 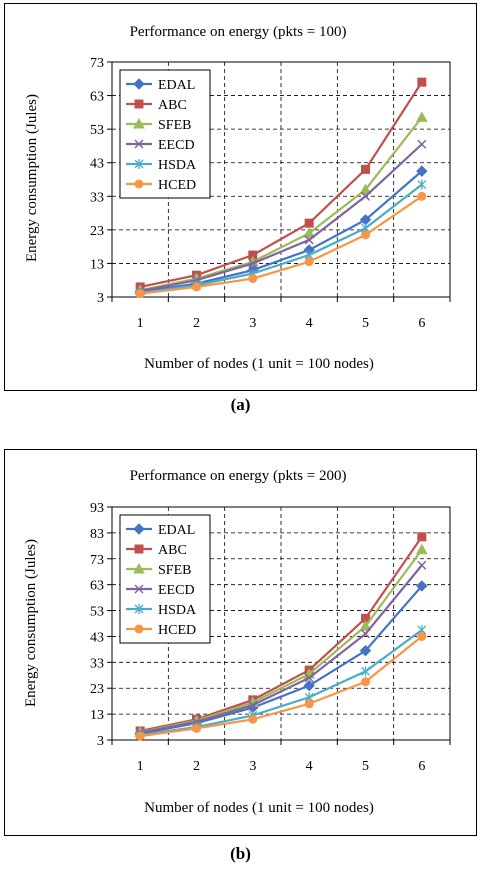 I want to click on series-line-hsda, so click(x=281, y=682).